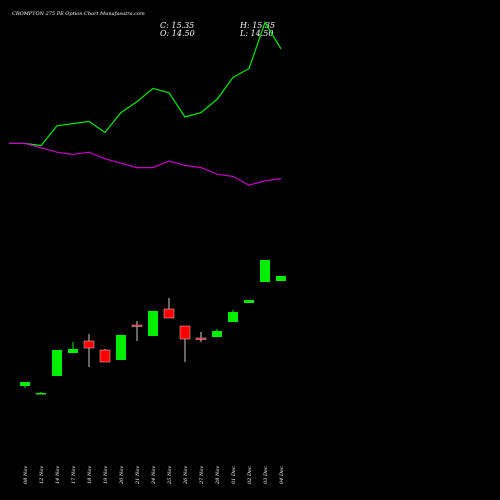  Describe the element at coordinates (177, 33) in the screenshot. I see `open-value: O: 14.50` at that location.